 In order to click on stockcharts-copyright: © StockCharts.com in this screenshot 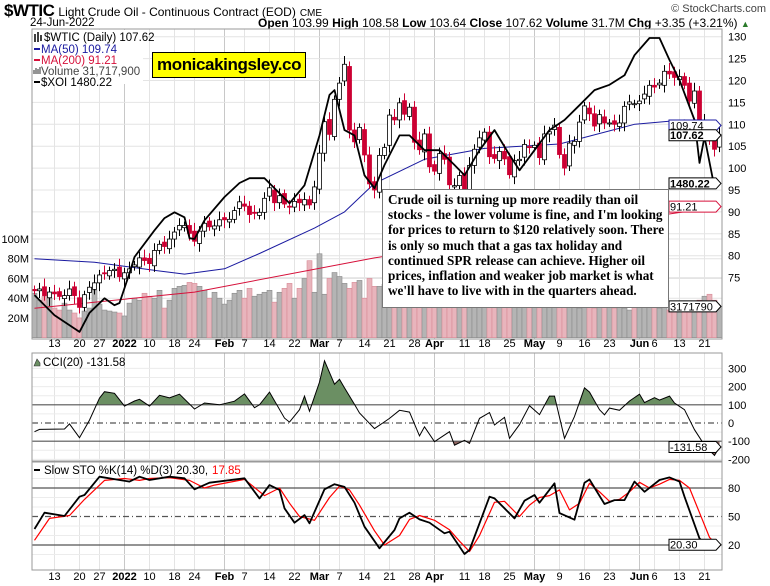, I will do `click(718, 9)`.